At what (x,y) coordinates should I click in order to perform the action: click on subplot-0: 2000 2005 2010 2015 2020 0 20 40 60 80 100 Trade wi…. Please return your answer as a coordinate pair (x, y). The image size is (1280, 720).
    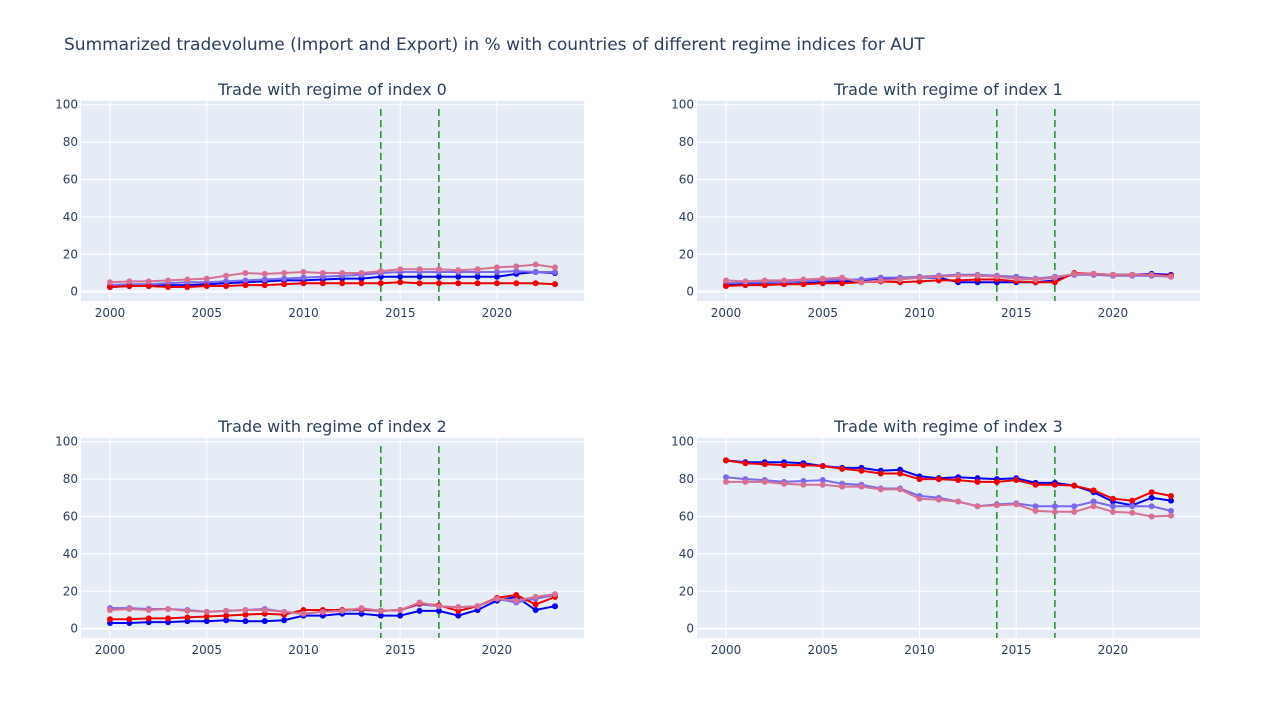
    Looking at the image, I should click on (319, 200).